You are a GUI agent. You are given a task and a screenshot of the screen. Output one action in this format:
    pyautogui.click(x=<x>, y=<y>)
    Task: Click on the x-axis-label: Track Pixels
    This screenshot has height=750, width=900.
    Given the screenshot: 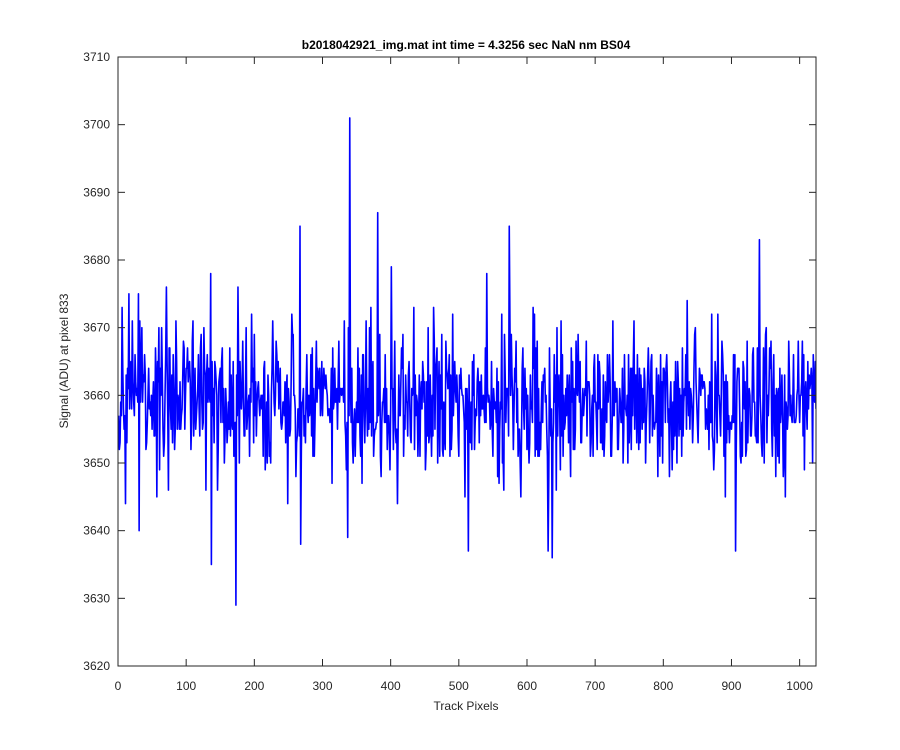 What is the action you would take?
    pyautogui.click(x=466, y=706)
    